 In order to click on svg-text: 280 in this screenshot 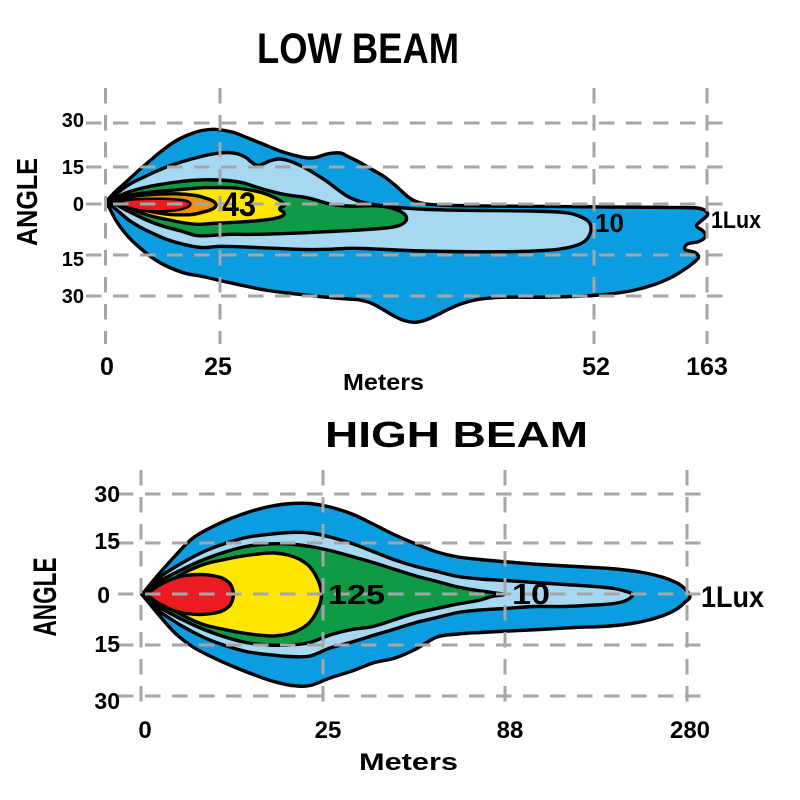, I will do `click(690, 730)`.